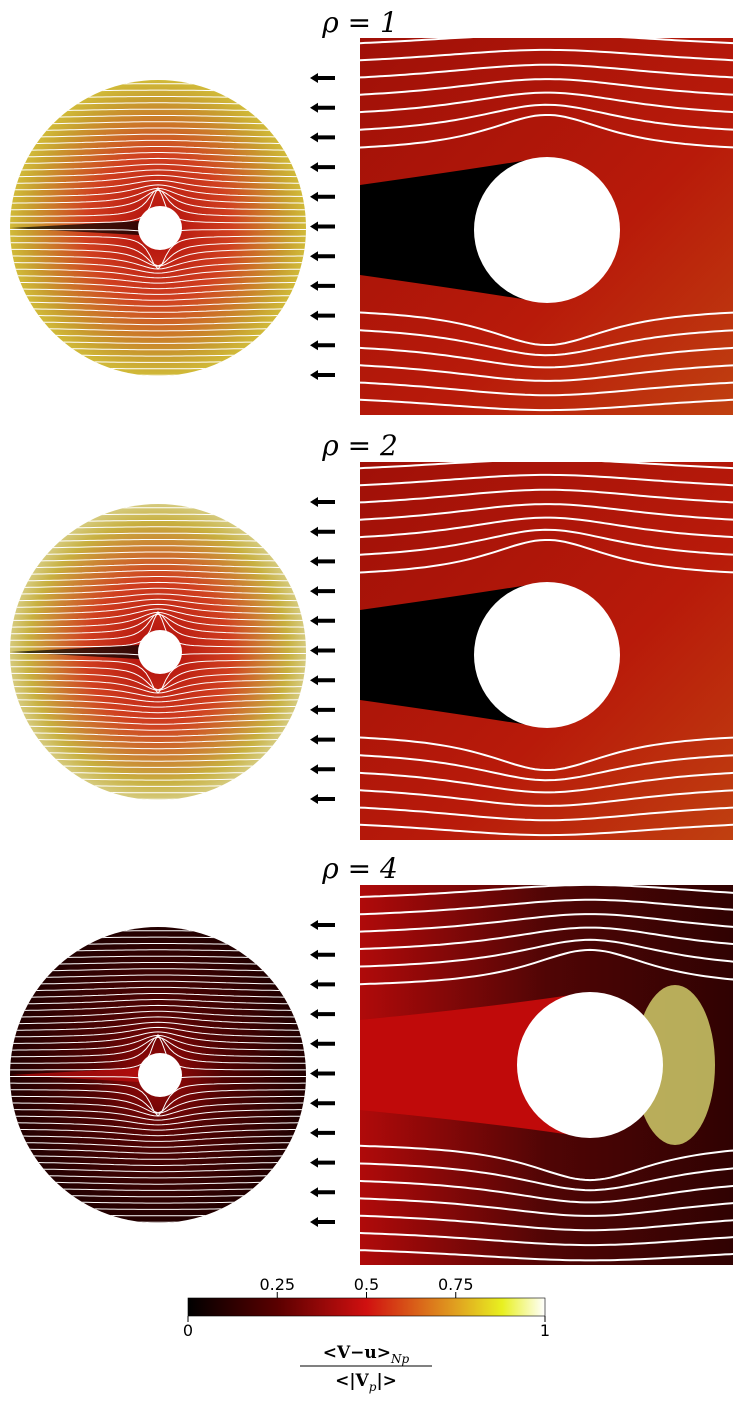  I want to click on label-part: |>, so click(386, 1381).